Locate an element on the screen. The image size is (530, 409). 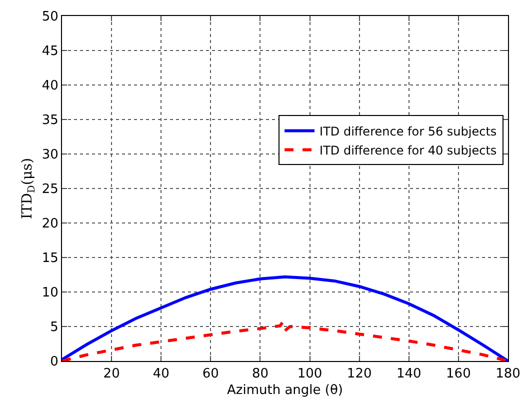
x-tick-label: 40 is located at coordinates (161, 374).